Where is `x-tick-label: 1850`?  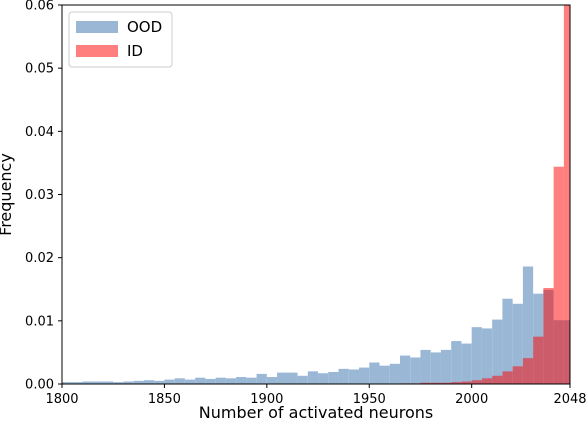 x-tick-label: 1850 is located at coordinates (164, 399).